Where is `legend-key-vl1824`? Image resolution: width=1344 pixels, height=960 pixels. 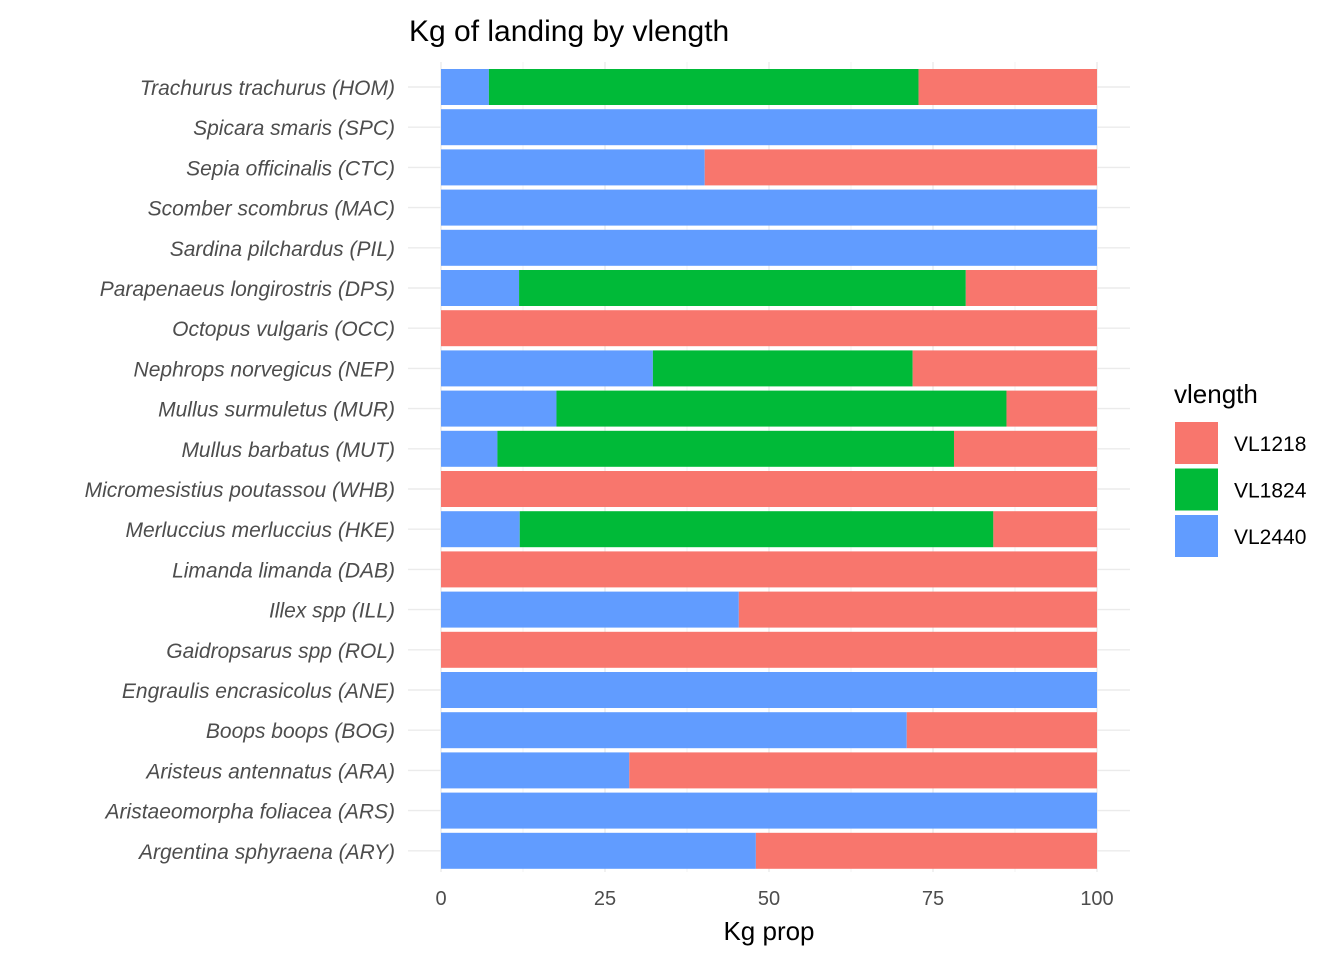
legend-key-vl1824 is located at coordinates (1196, 489).